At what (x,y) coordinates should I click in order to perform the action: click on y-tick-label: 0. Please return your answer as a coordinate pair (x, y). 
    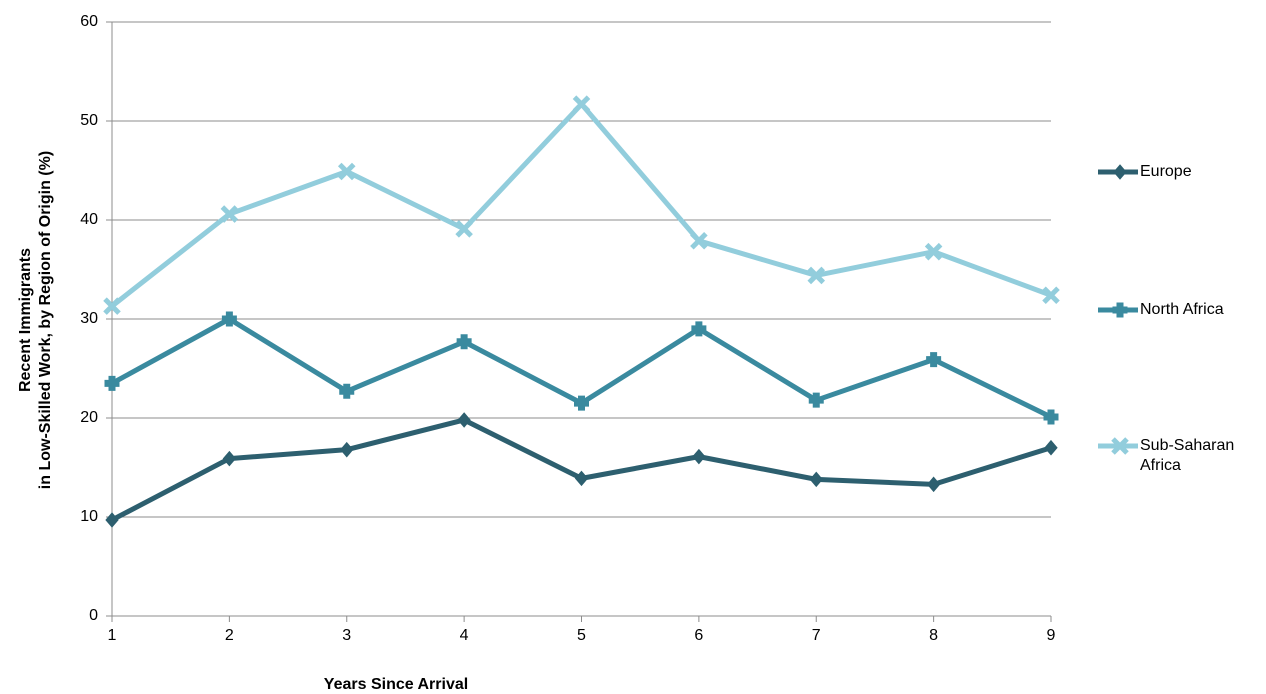
    Looking at the image, I should click on (93, 615).